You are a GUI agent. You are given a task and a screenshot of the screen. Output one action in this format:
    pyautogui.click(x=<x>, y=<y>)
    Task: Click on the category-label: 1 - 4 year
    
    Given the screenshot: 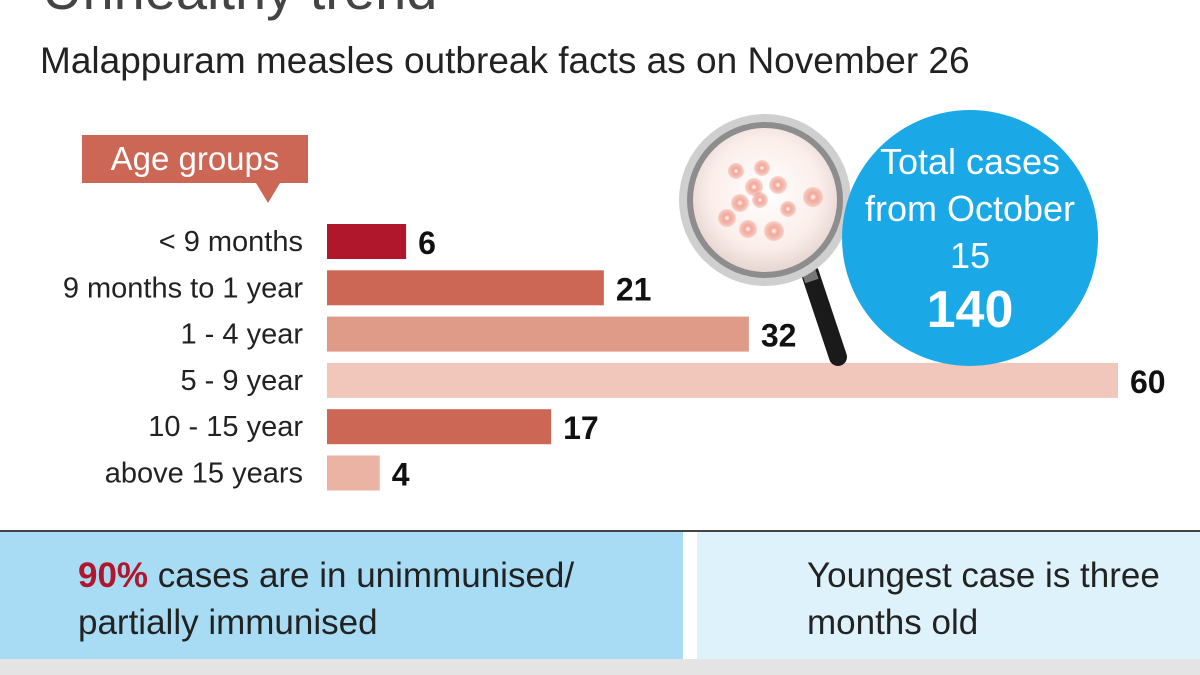 What is the action you would take?
    pyautogui.click(x=242, y=335)
    